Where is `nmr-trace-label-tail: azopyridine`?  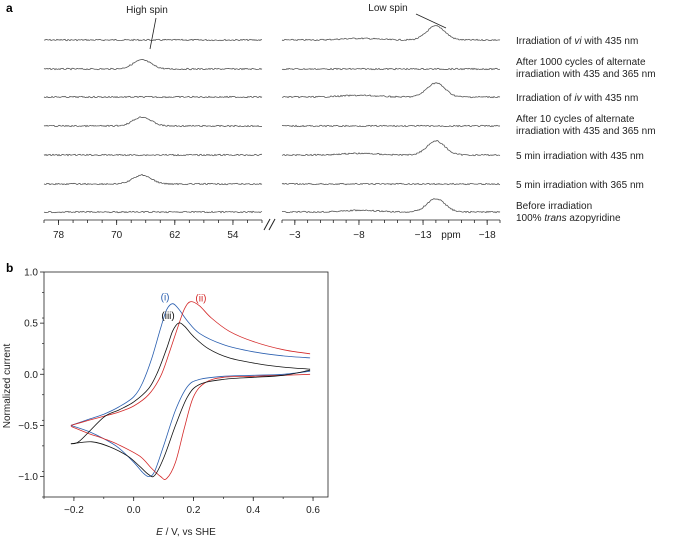
nmr-trace-label-tail: azopyridine is located at coordinates (594, 218).